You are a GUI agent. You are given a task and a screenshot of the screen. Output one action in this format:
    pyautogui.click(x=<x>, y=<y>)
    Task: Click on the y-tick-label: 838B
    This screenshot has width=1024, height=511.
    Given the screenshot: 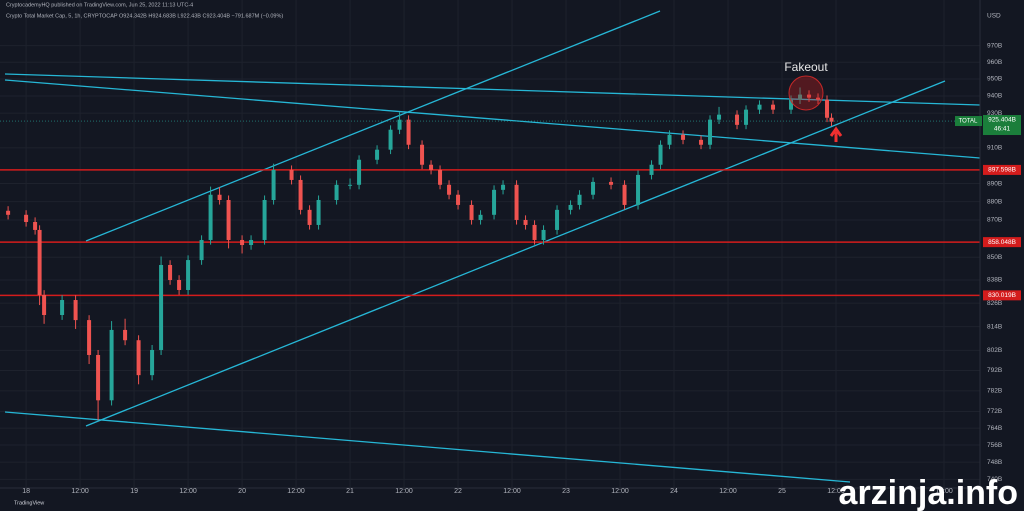 What is the action you would take?
    pyautogui.click(x=994, y=280)
    